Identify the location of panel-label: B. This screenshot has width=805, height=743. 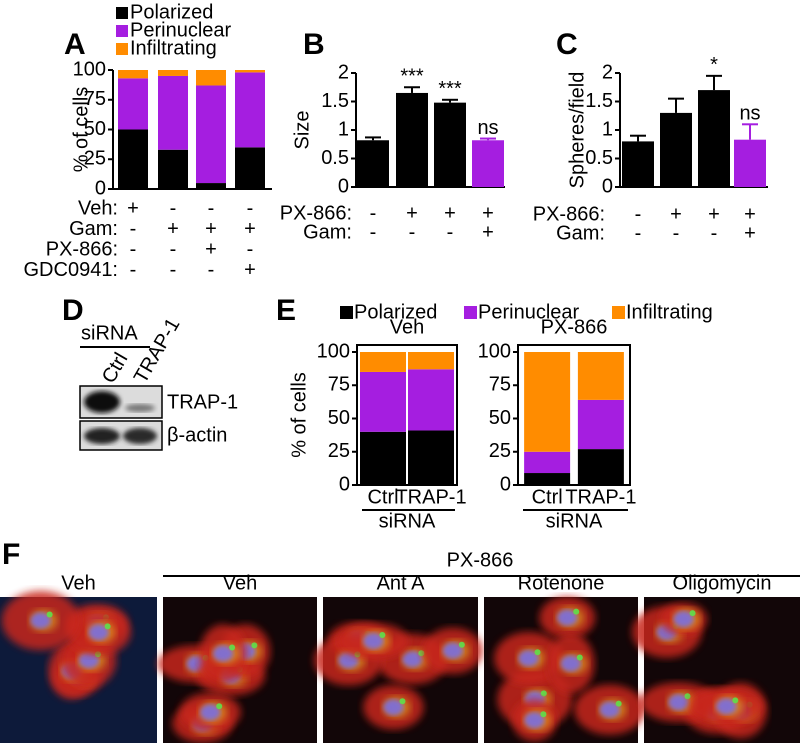
(314, 44).